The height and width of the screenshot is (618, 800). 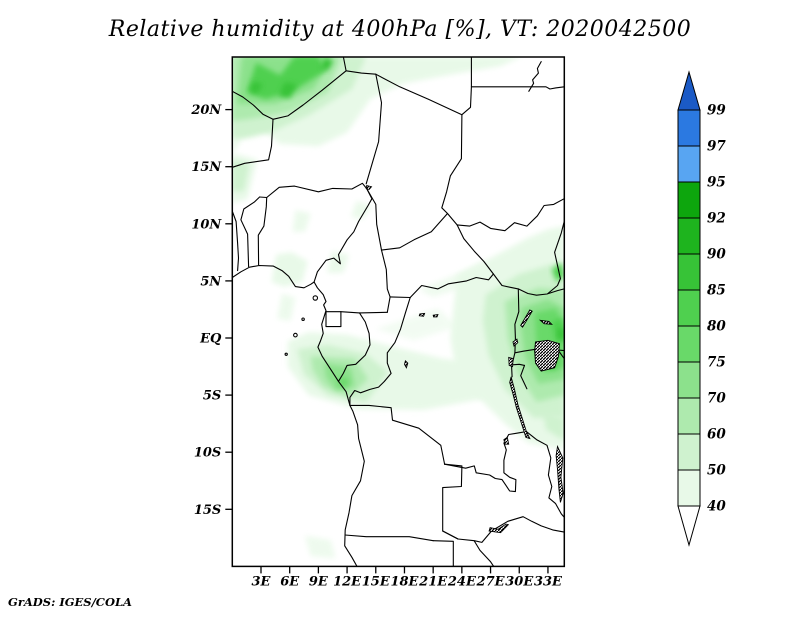 What do you see at coordinates (689, 90) in the screenshot?
I see `colorbar-top-arrow` at bounding box center [689, 90].